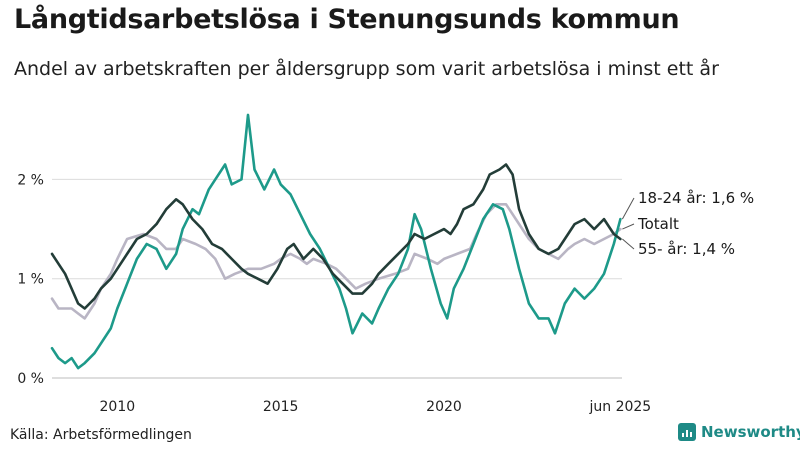 The height and width of the screenshot is (450, 800). I want to click on x-tick-label: 2015, so click(281, 407).